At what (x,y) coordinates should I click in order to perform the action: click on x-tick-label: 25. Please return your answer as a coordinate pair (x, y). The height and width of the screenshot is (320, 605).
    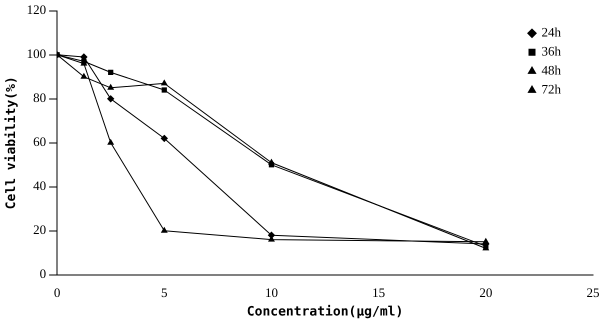
    Looking at the image, I should click on (593, 292).